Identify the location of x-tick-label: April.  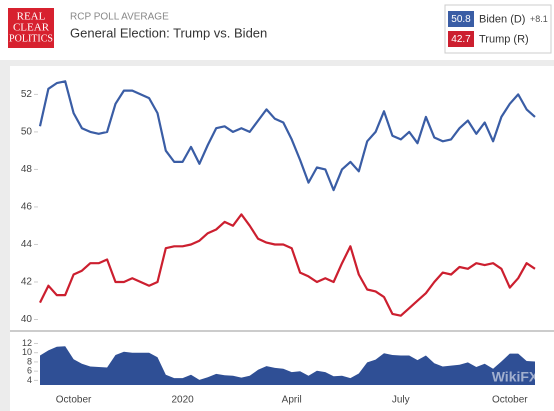
(292, 400).